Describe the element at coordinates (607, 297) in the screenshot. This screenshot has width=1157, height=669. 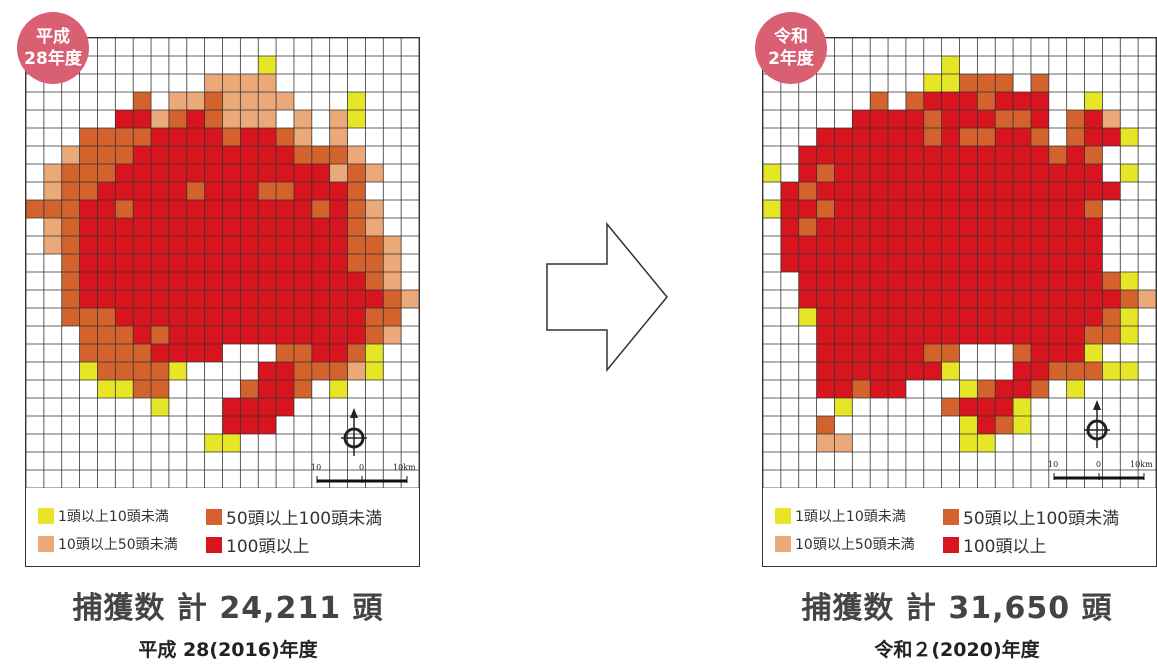
I see `right-arrow-icon` at that location.